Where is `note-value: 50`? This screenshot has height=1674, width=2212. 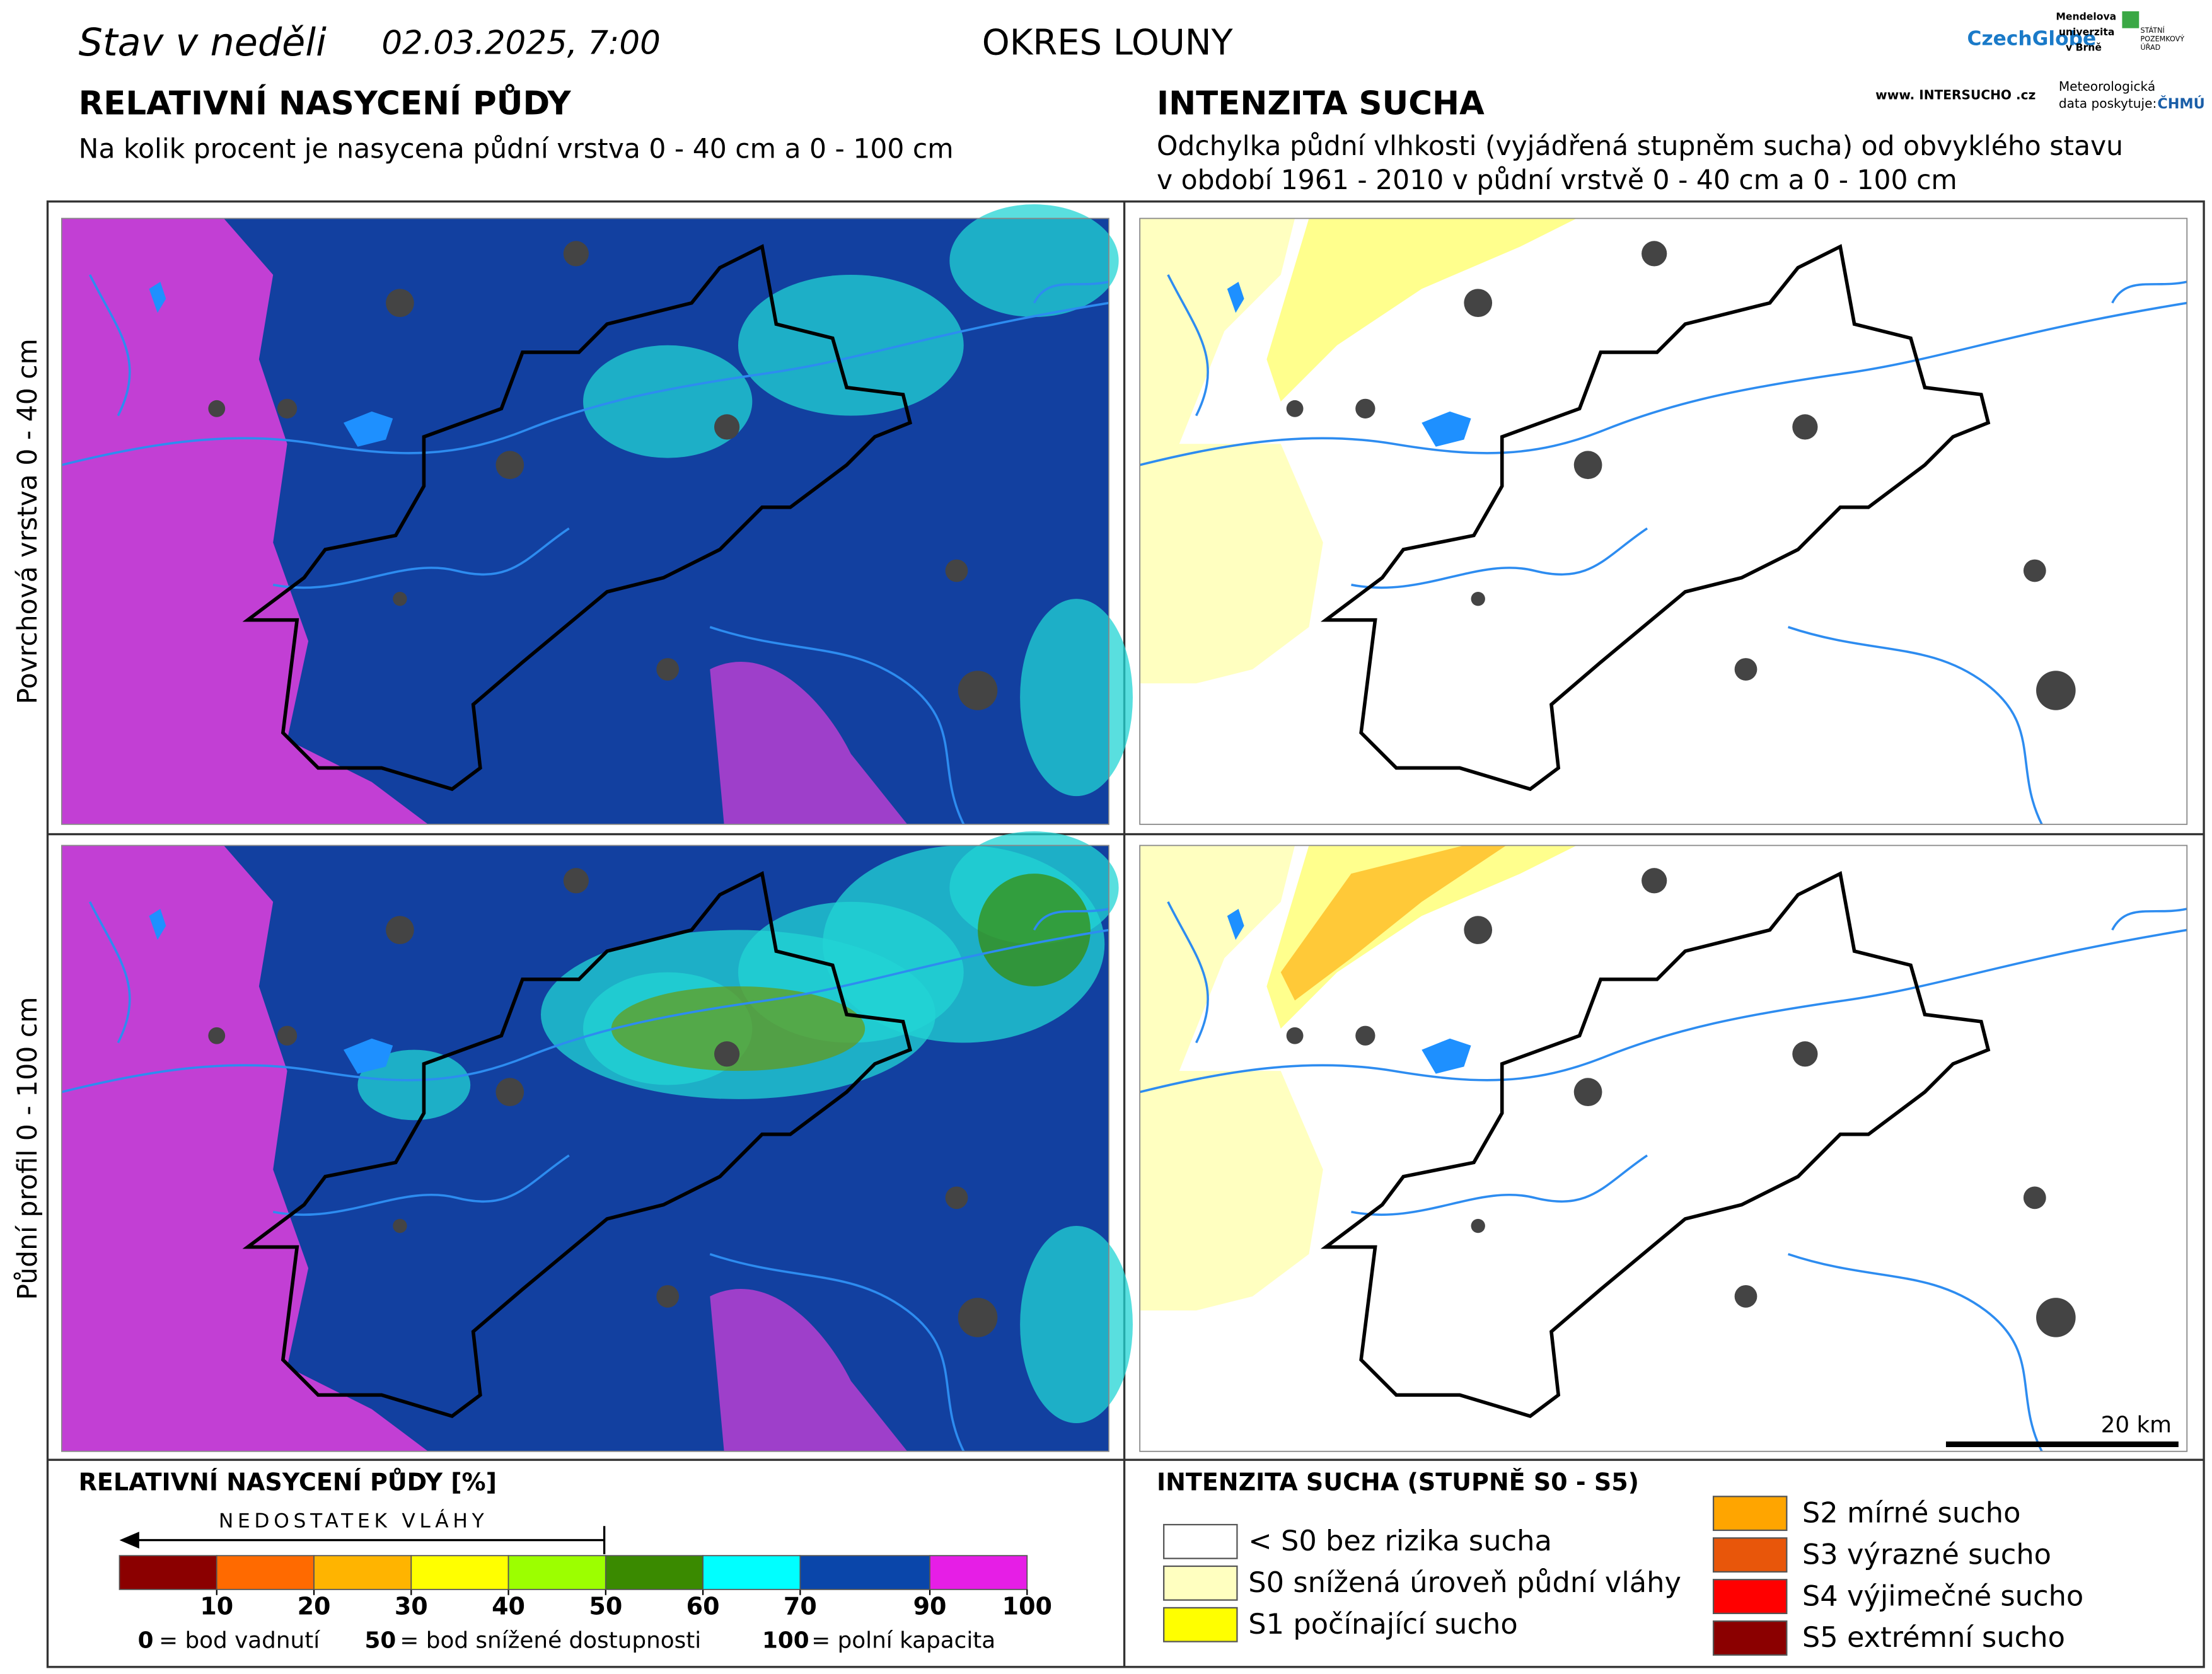
note-value: 50 is located at coordinates (381, 1641).